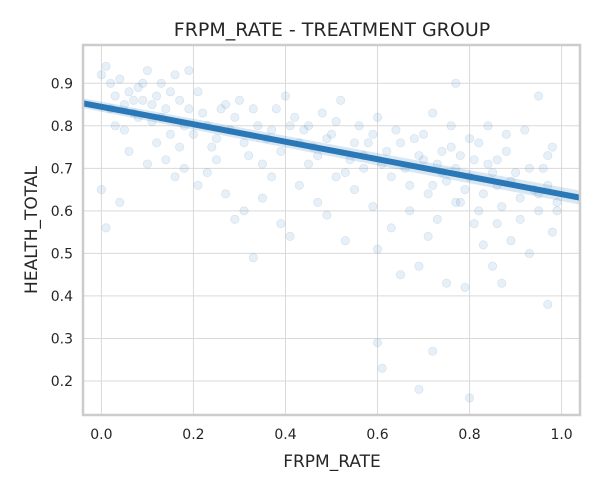 The image size is (599, 490). Describe the element at coordinates (469, 435) in the screenshot. I see `x-tick-label: 0.8` at that location.